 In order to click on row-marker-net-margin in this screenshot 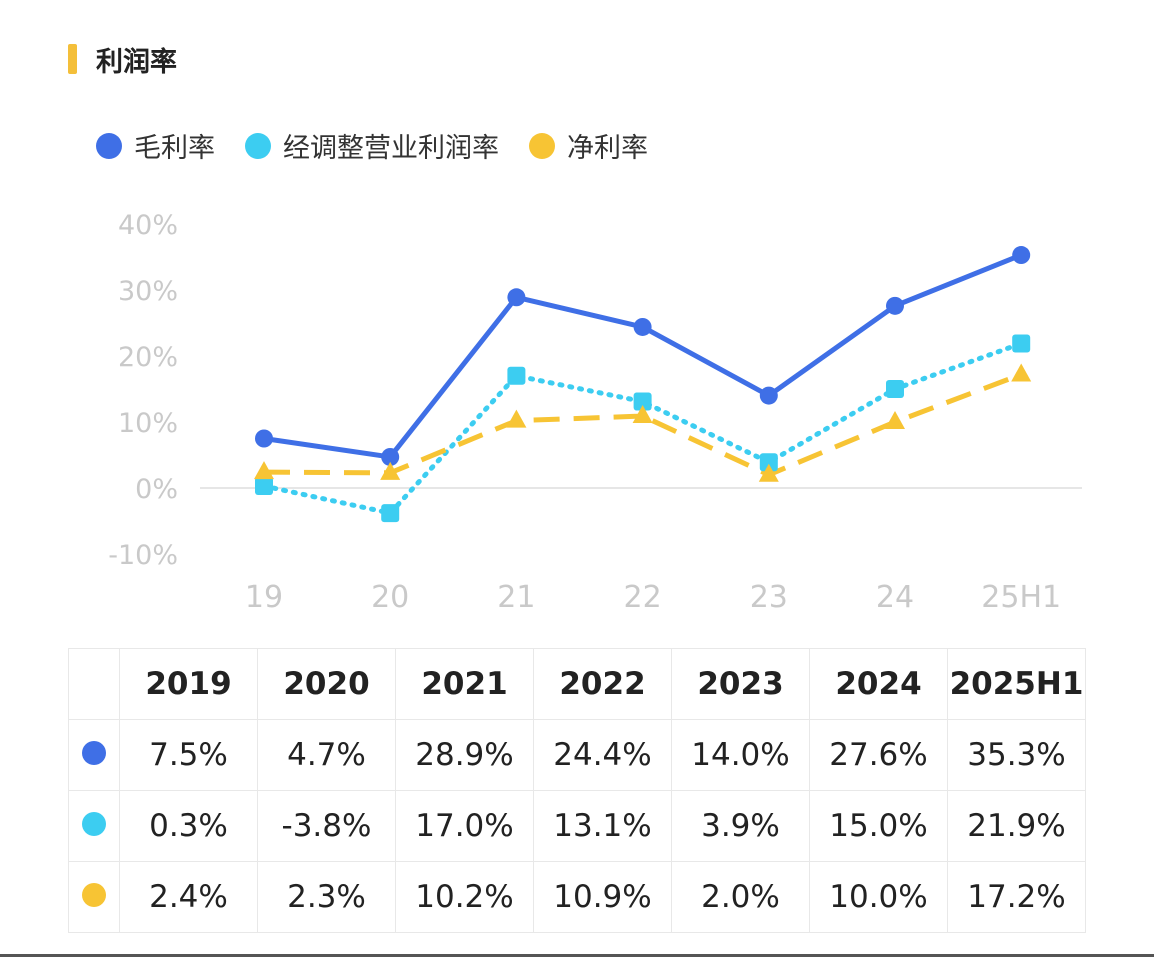, I will do `click(94, 895)`.